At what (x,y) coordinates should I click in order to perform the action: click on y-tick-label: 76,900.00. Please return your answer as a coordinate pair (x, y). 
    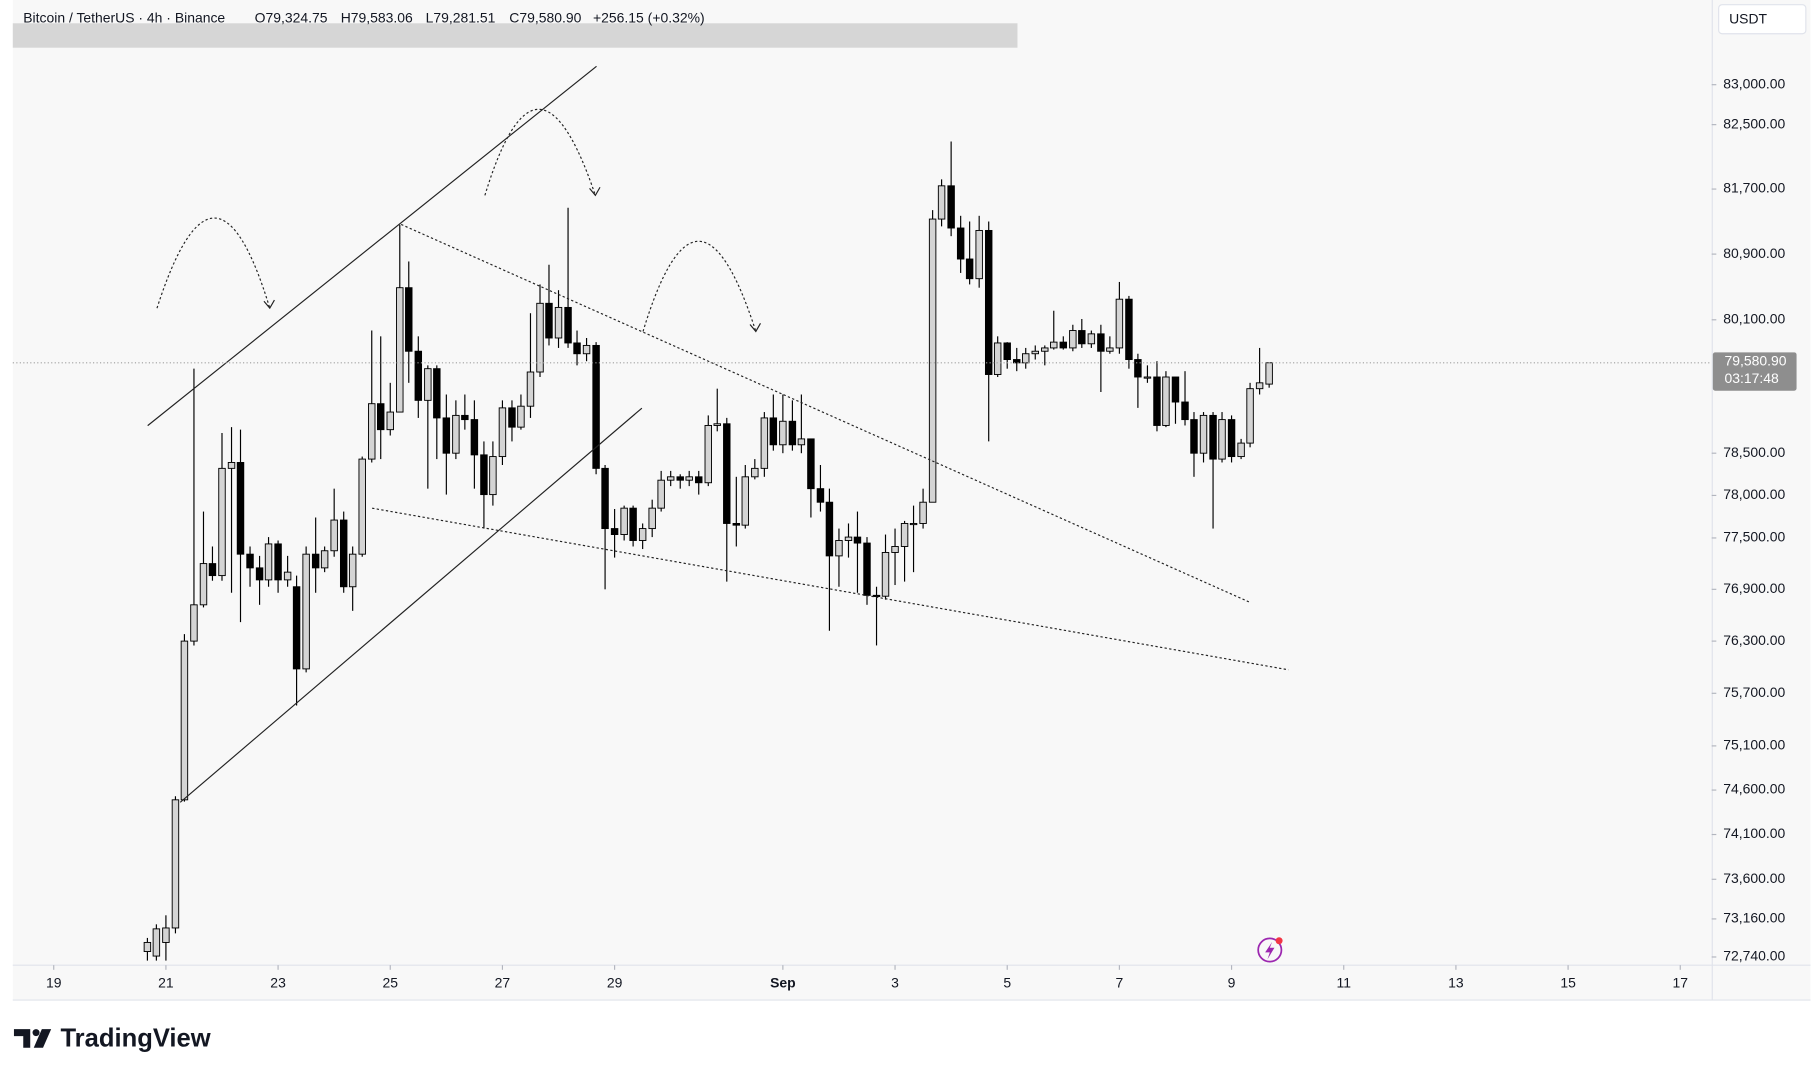
    Looking at the image, I should click on (1754, 588).